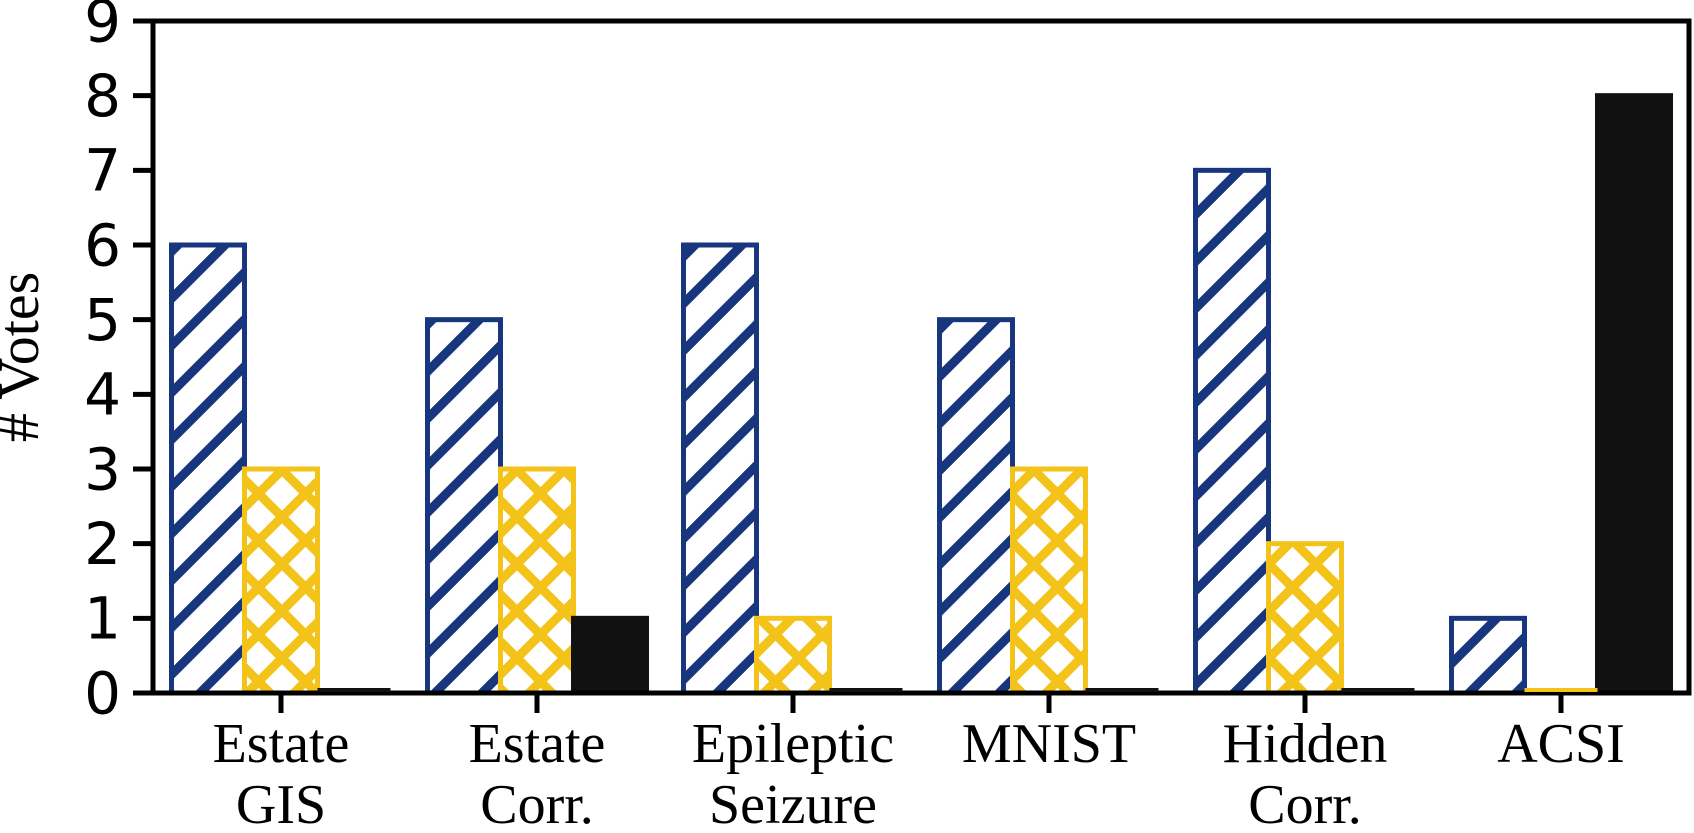 The width and height of the screenshot is (1694, 833). Describe the element at coordinates (102, 693) in the screenshot. I see `y-tick-label-0: 0` at that location.